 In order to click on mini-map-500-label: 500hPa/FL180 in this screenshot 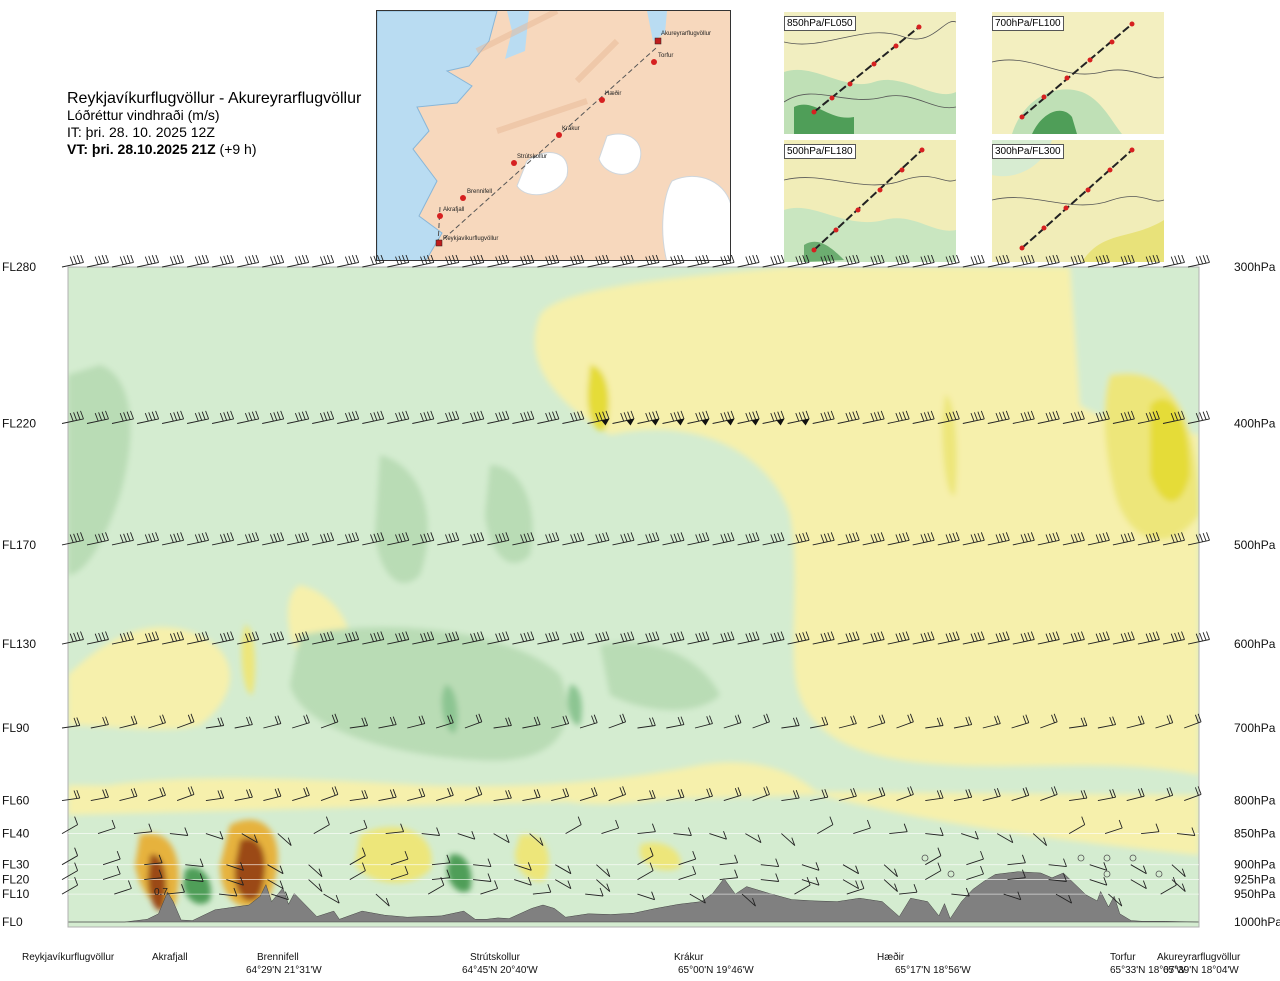, I will do `click(820, 151)`.